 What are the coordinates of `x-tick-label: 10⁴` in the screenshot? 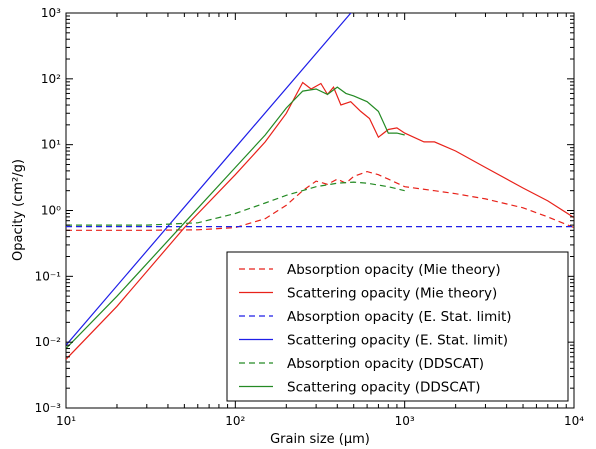 It's located at (574, 421).